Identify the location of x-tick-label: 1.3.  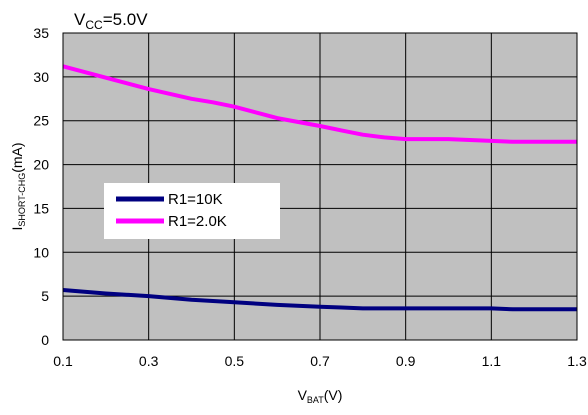
(577, 361).